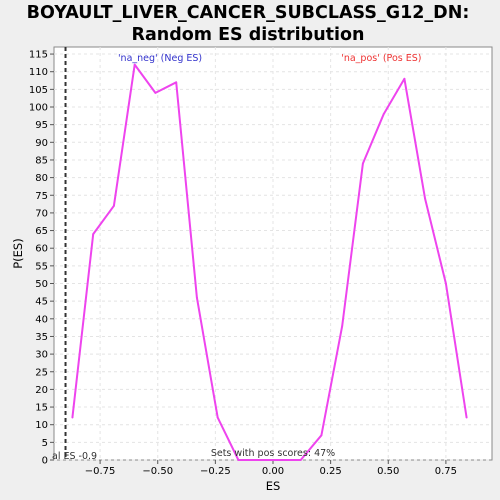  Describe the element at coordinates (273, 486) in the screenshot. I see `x-axis-label: ES` at that location.